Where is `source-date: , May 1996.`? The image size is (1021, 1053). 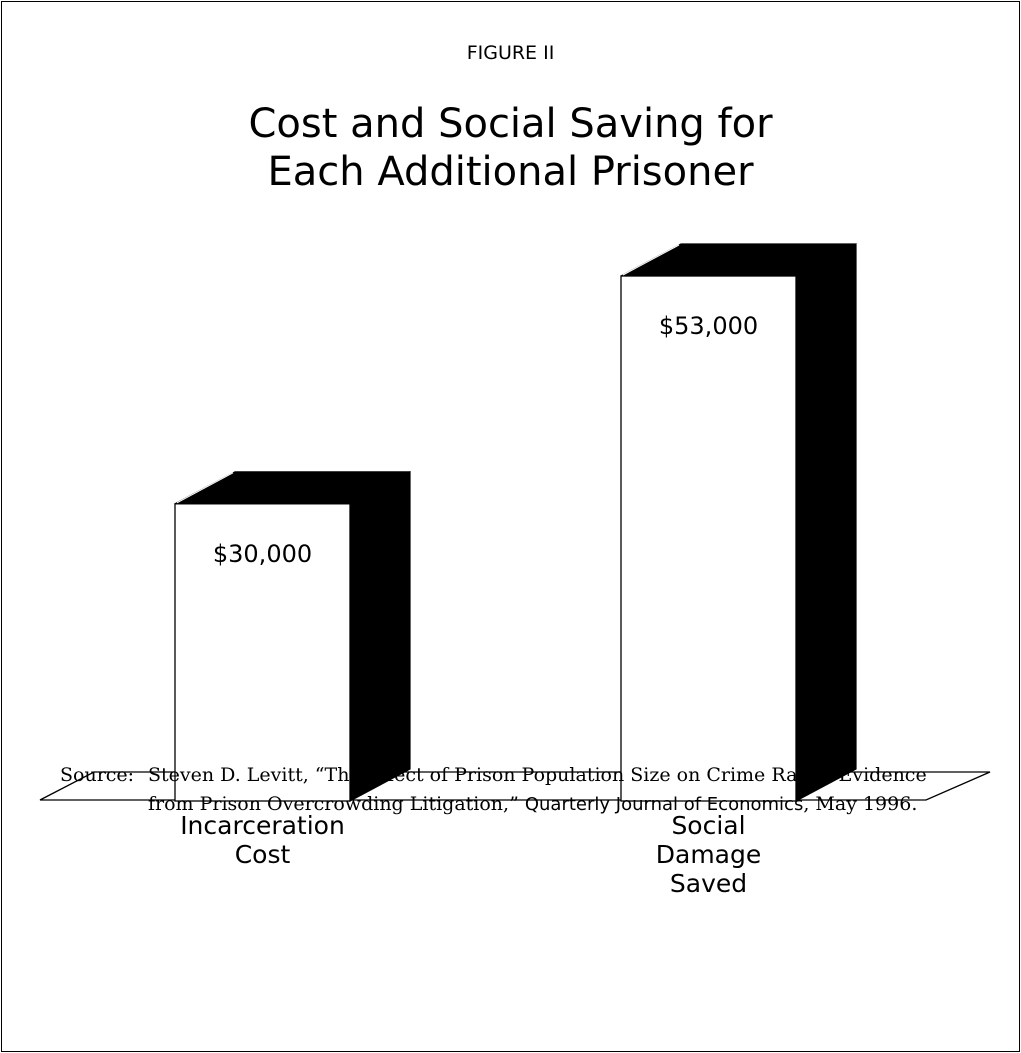 source-date: , May 1996. is located at coordinates (860, 804).